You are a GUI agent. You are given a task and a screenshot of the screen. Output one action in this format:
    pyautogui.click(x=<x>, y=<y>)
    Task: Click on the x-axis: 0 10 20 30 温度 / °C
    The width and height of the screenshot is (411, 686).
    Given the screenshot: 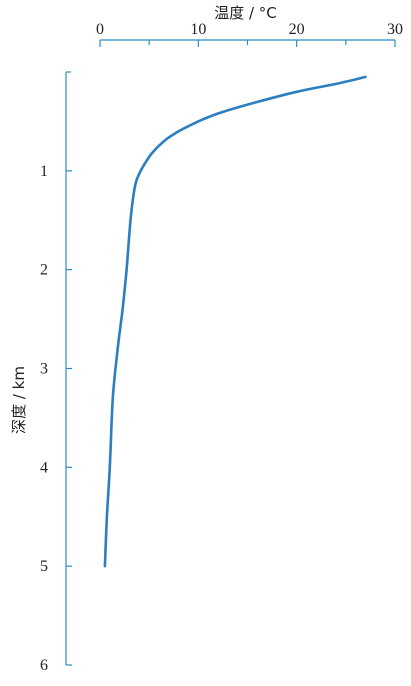 What is the action you would take?
    pyautogui.click(x=249, y=25)
    